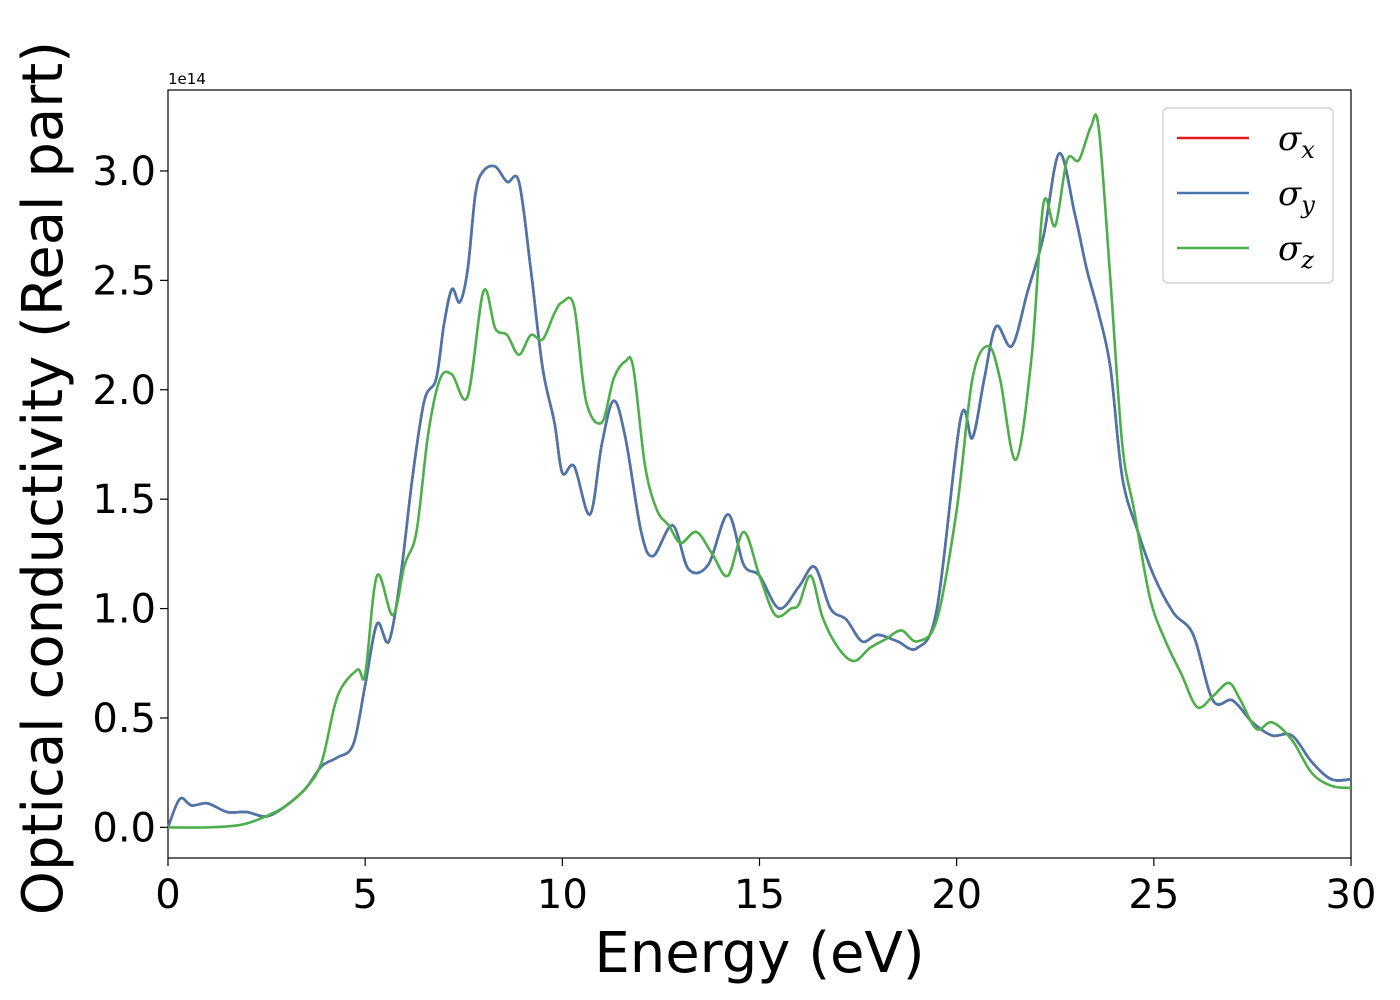 This screenshot has height=1000, width=1400. I want to click on y-tick-label: 1.5, so click(124, 500).